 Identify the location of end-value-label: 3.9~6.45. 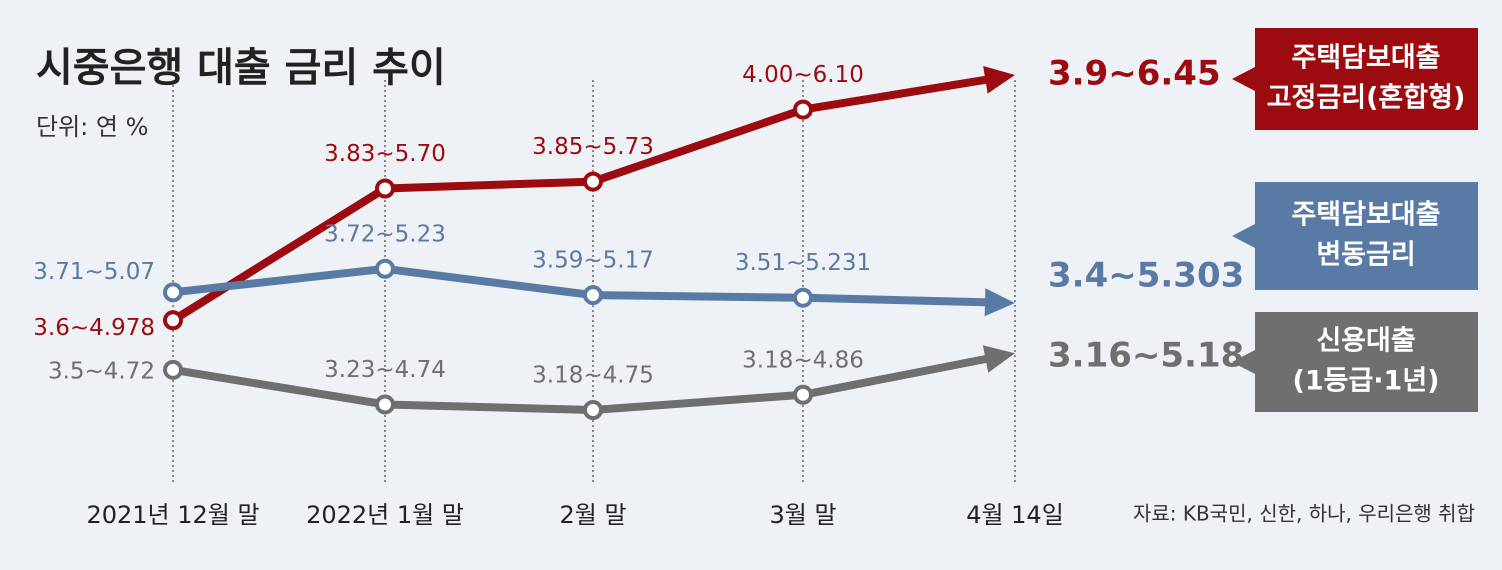
(1134, 74).